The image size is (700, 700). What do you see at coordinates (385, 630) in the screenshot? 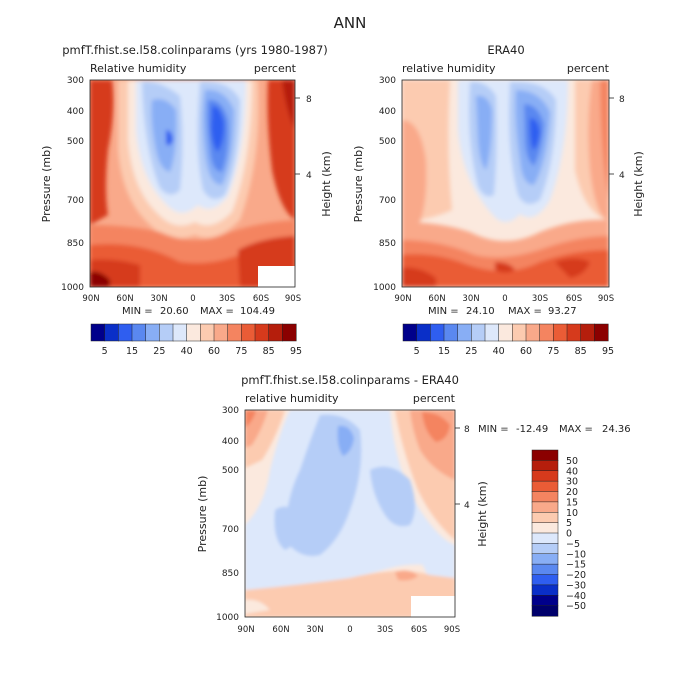
I see `diff-xtick-30s: 30S` at bounding box center [385, 630].